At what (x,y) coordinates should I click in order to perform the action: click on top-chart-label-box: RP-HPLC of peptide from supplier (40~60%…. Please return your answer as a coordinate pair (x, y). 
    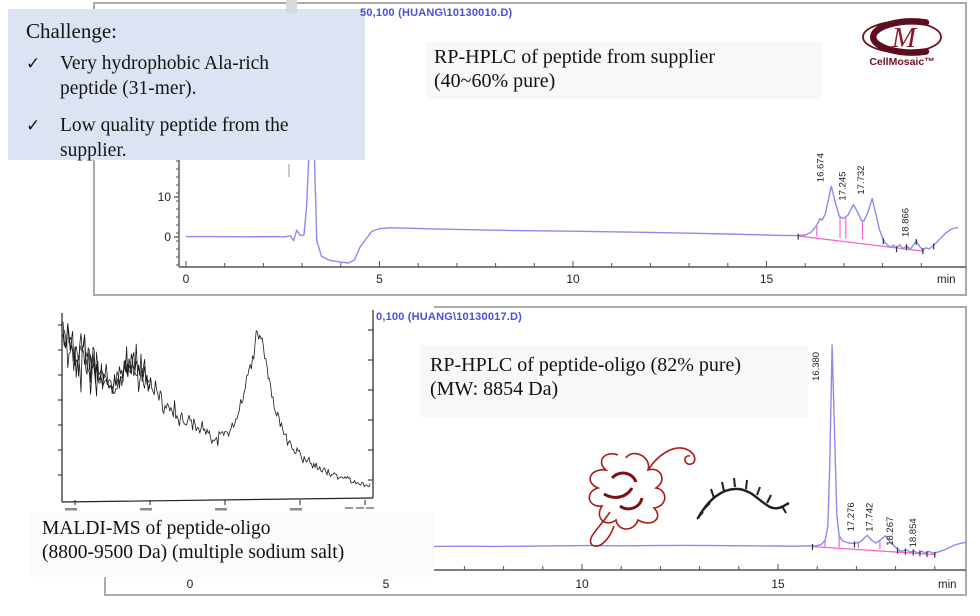
    Looking at the image, I should click on (624, 70).